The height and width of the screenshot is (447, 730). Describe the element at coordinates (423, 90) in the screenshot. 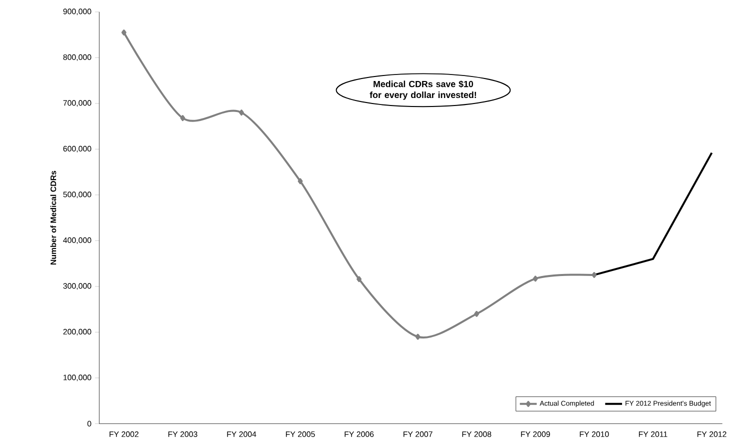

I see `annotation: Medical CDRs save $10 for every dollar invested!` at that location.